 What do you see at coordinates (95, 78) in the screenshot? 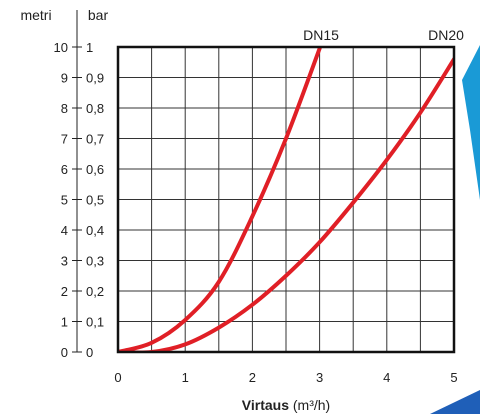
I see `right-axis-tick-label: 0,9` at bounding box center [95, 78].